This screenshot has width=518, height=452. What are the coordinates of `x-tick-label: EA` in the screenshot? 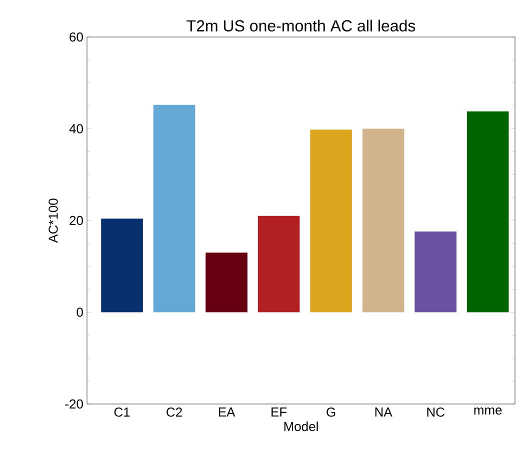 It's located at (227, 412).